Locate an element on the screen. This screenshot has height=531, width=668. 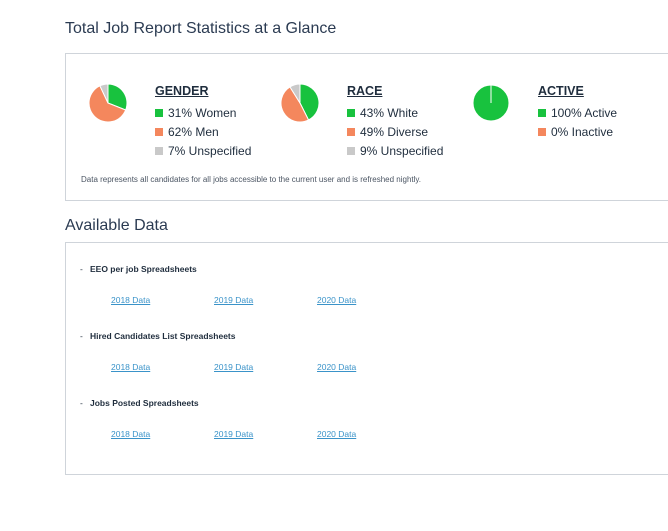
hired-2020-link: 2020 Data is located at coordinates (337, 367).